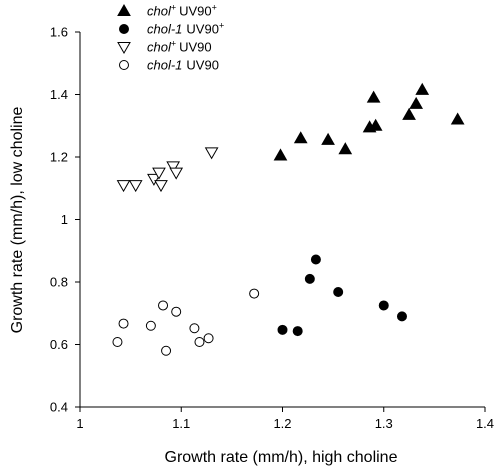  What do you see at coordinates (79, 423) in the screenshot?
I see `x-tick-label: 1` at bounding box center [79, 423].